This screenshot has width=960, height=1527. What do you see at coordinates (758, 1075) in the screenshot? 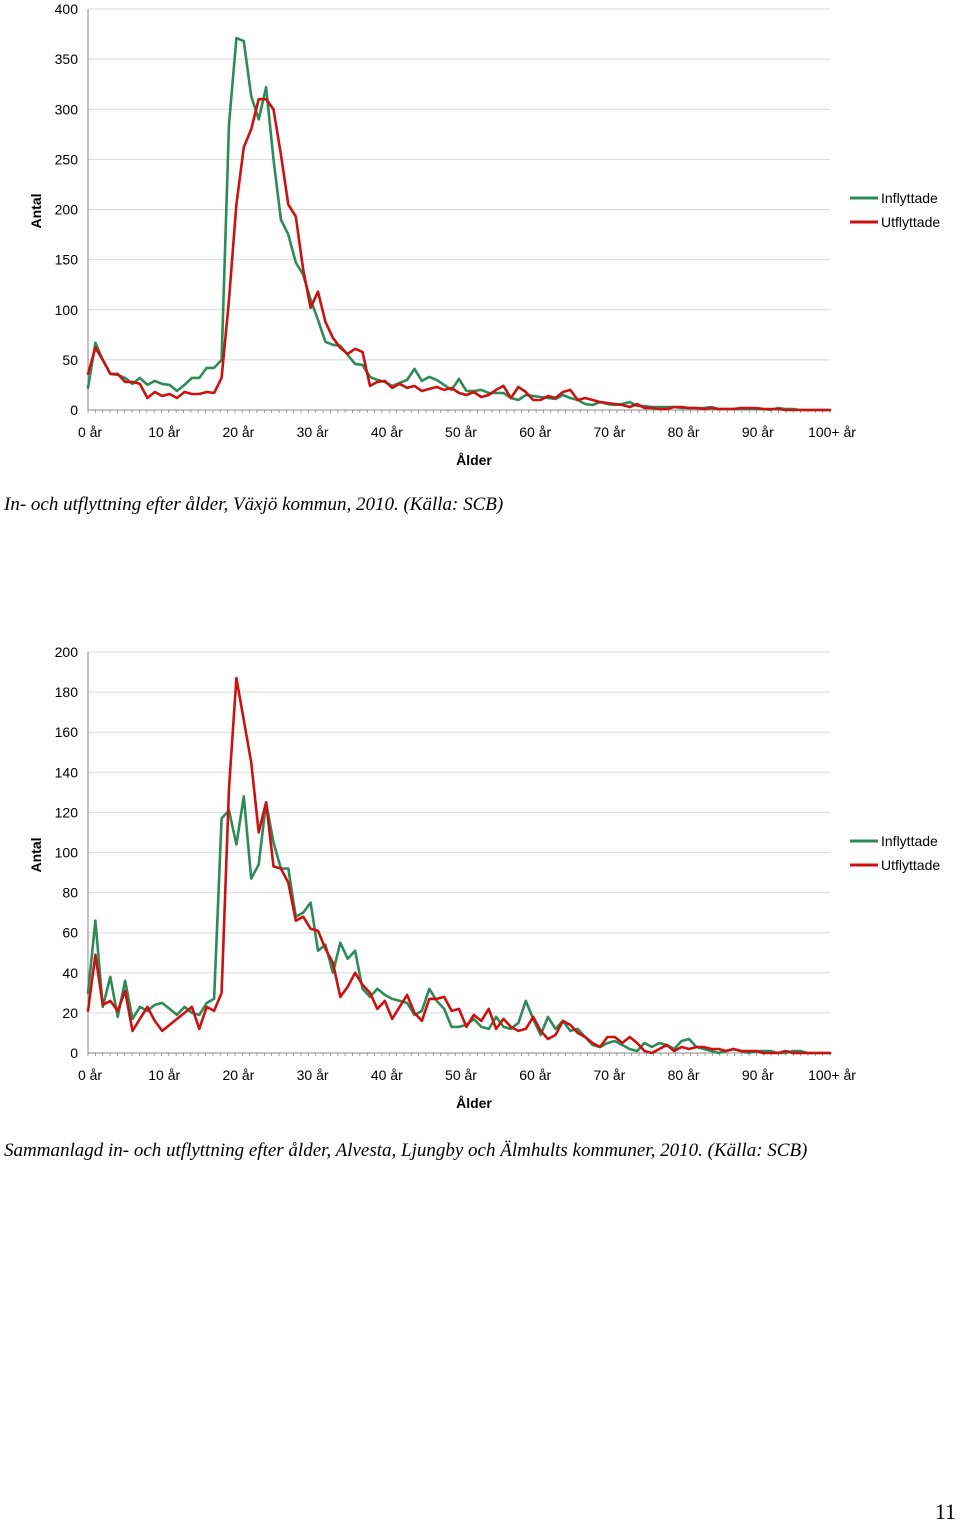
I see `chart-2-xtick-label: 90 år` at bounding box center [758, 1075].